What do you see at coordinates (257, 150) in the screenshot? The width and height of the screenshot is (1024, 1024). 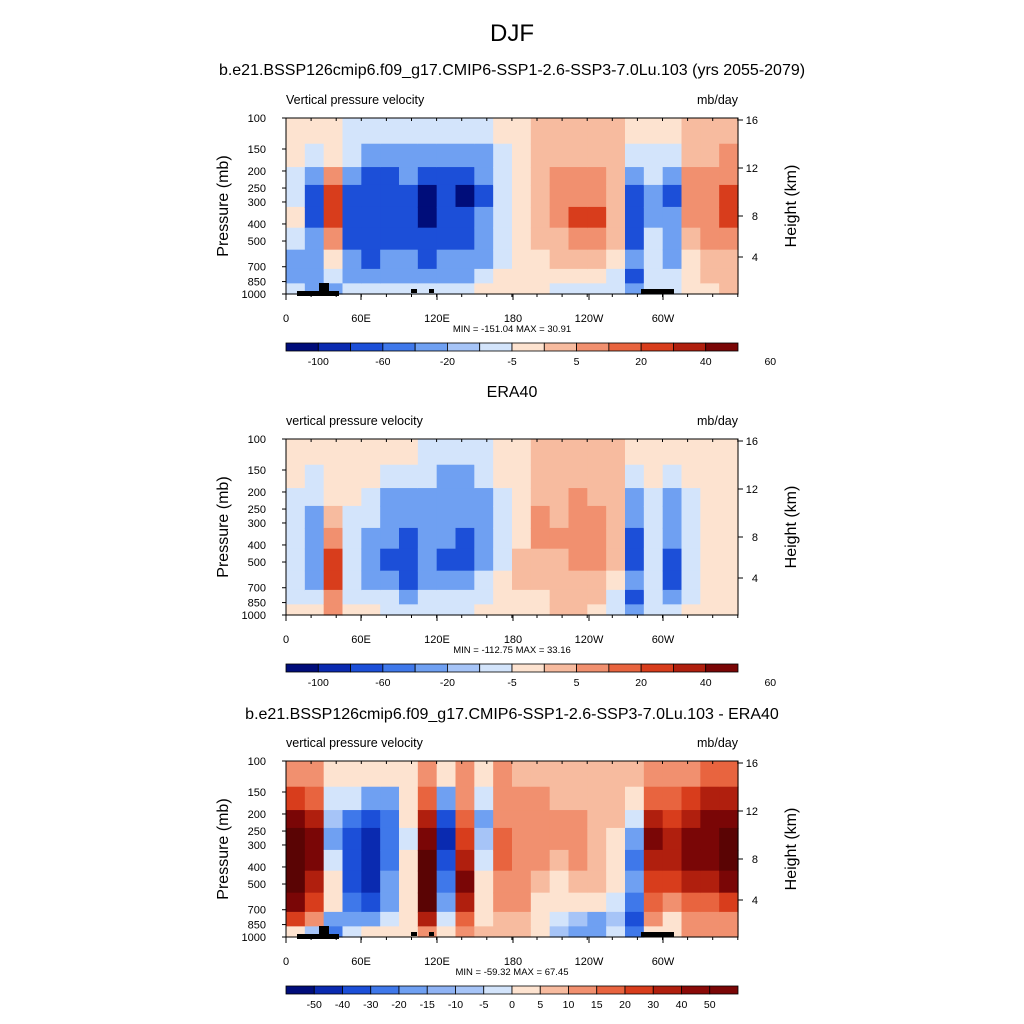 I see `y-tick-label: 150` at bounding box center [257, 150].